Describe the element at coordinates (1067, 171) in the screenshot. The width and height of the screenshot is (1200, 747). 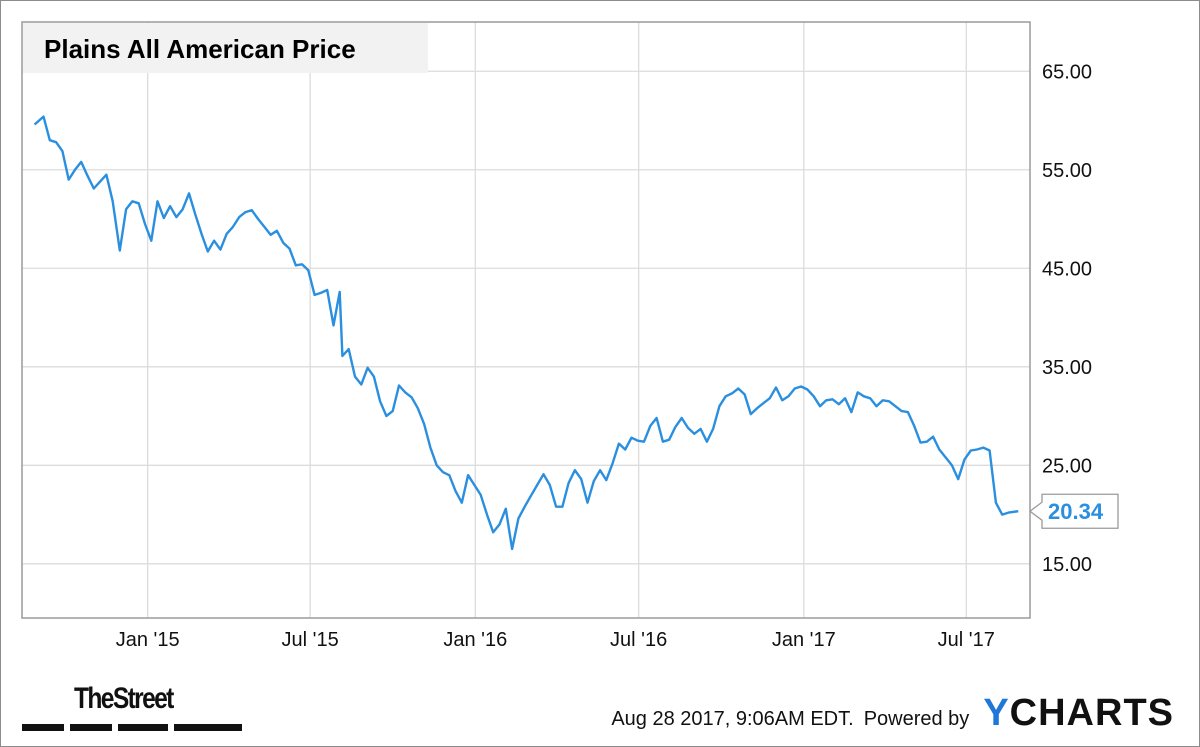
I see `y-tick-label: 55.00` at that location.